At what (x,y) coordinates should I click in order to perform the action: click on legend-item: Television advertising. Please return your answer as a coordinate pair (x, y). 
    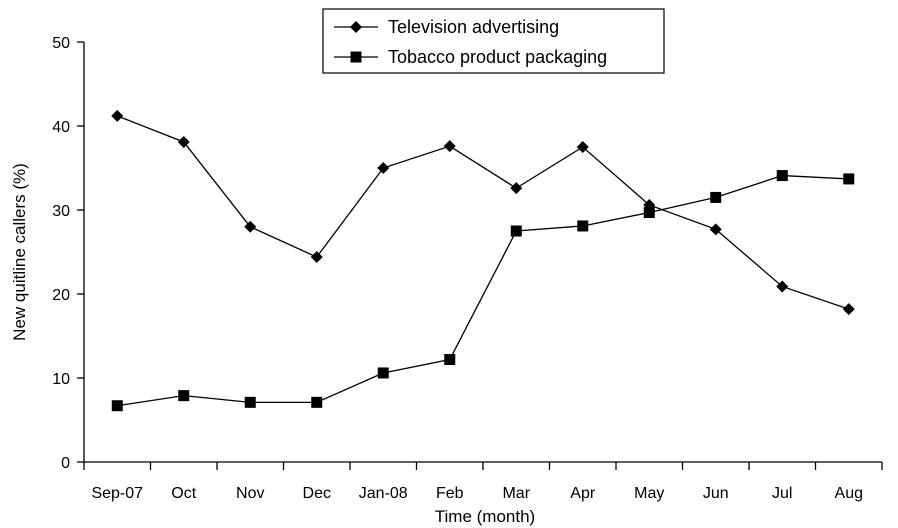
    Looking at the image, I should click on (446, 27).